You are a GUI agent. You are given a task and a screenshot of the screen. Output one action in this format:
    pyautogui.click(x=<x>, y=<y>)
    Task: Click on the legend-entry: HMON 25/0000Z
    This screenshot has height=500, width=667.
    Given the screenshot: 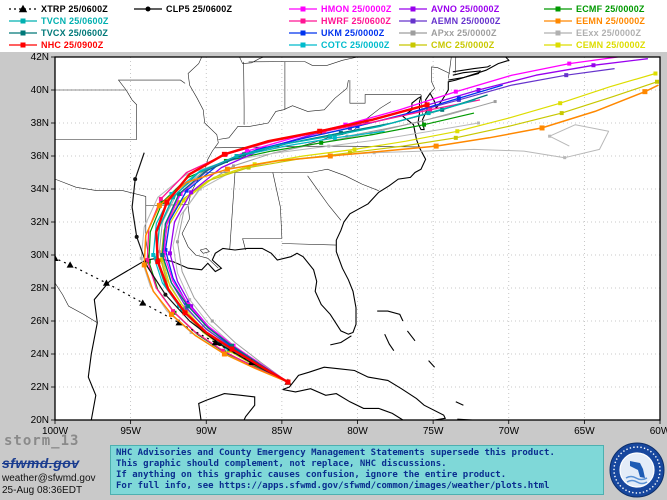 What is the action you would take?
    pyautogui.click(x=340, y=8)
    